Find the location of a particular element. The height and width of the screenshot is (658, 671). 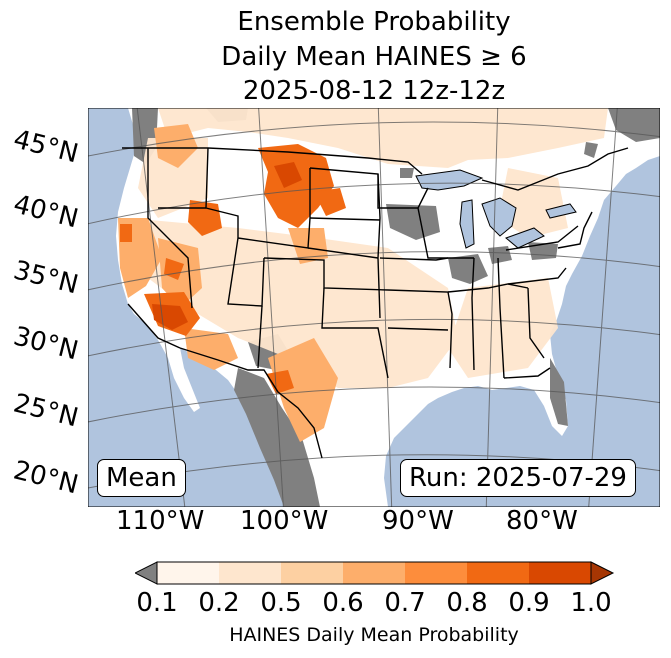

run-date-box: Run: 2025-07-29 is located at coordinates (518, 478).